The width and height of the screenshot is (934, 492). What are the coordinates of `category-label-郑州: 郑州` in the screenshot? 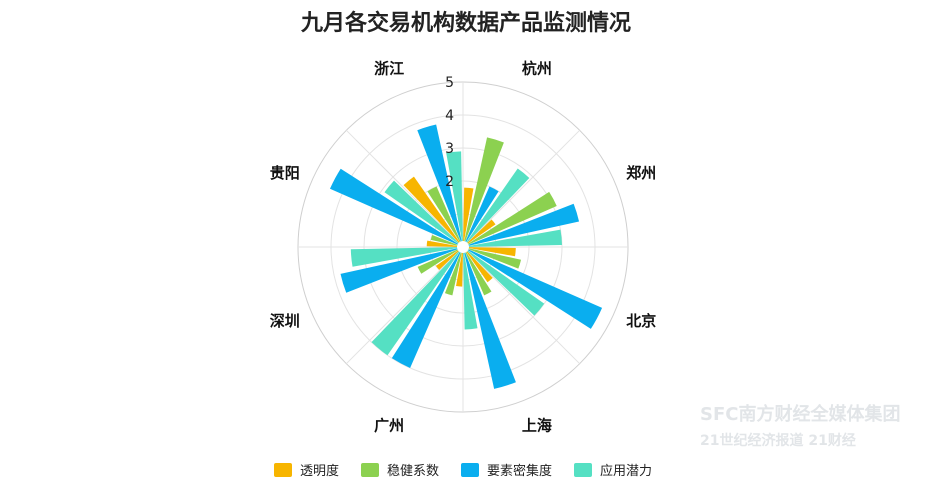 It's located at (641, 173).